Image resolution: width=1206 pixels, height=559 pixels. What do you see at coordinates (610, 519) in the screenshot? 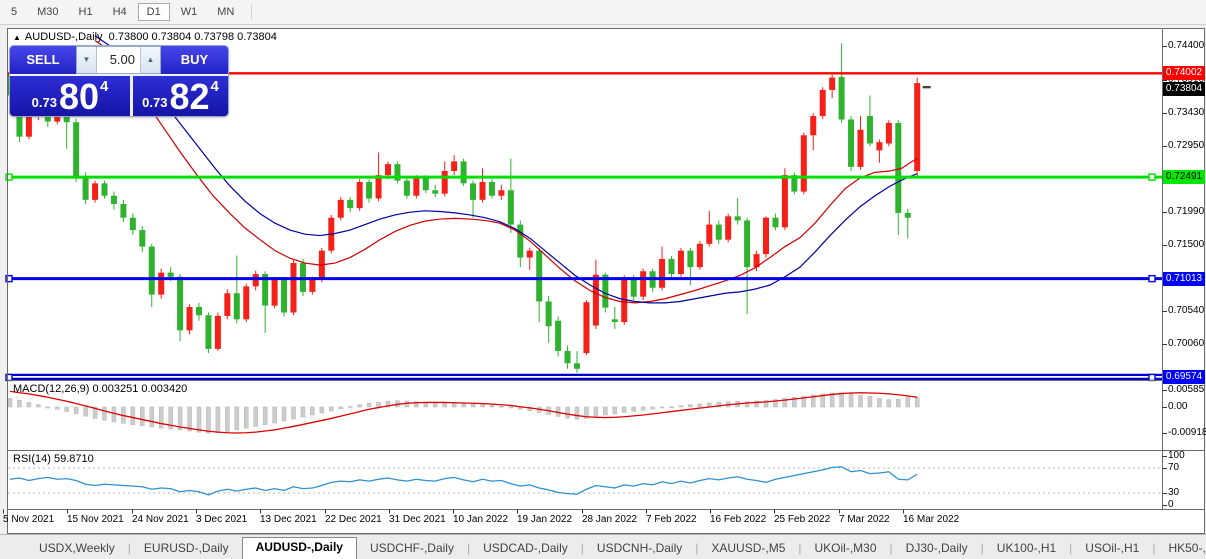
I see `date-tick-label: 28 Jan 2022` at bounding box center [610, 519].